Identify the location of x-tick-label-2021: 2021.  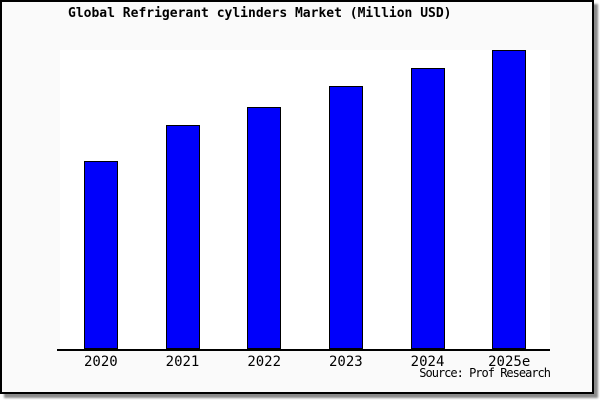
(182, 362).